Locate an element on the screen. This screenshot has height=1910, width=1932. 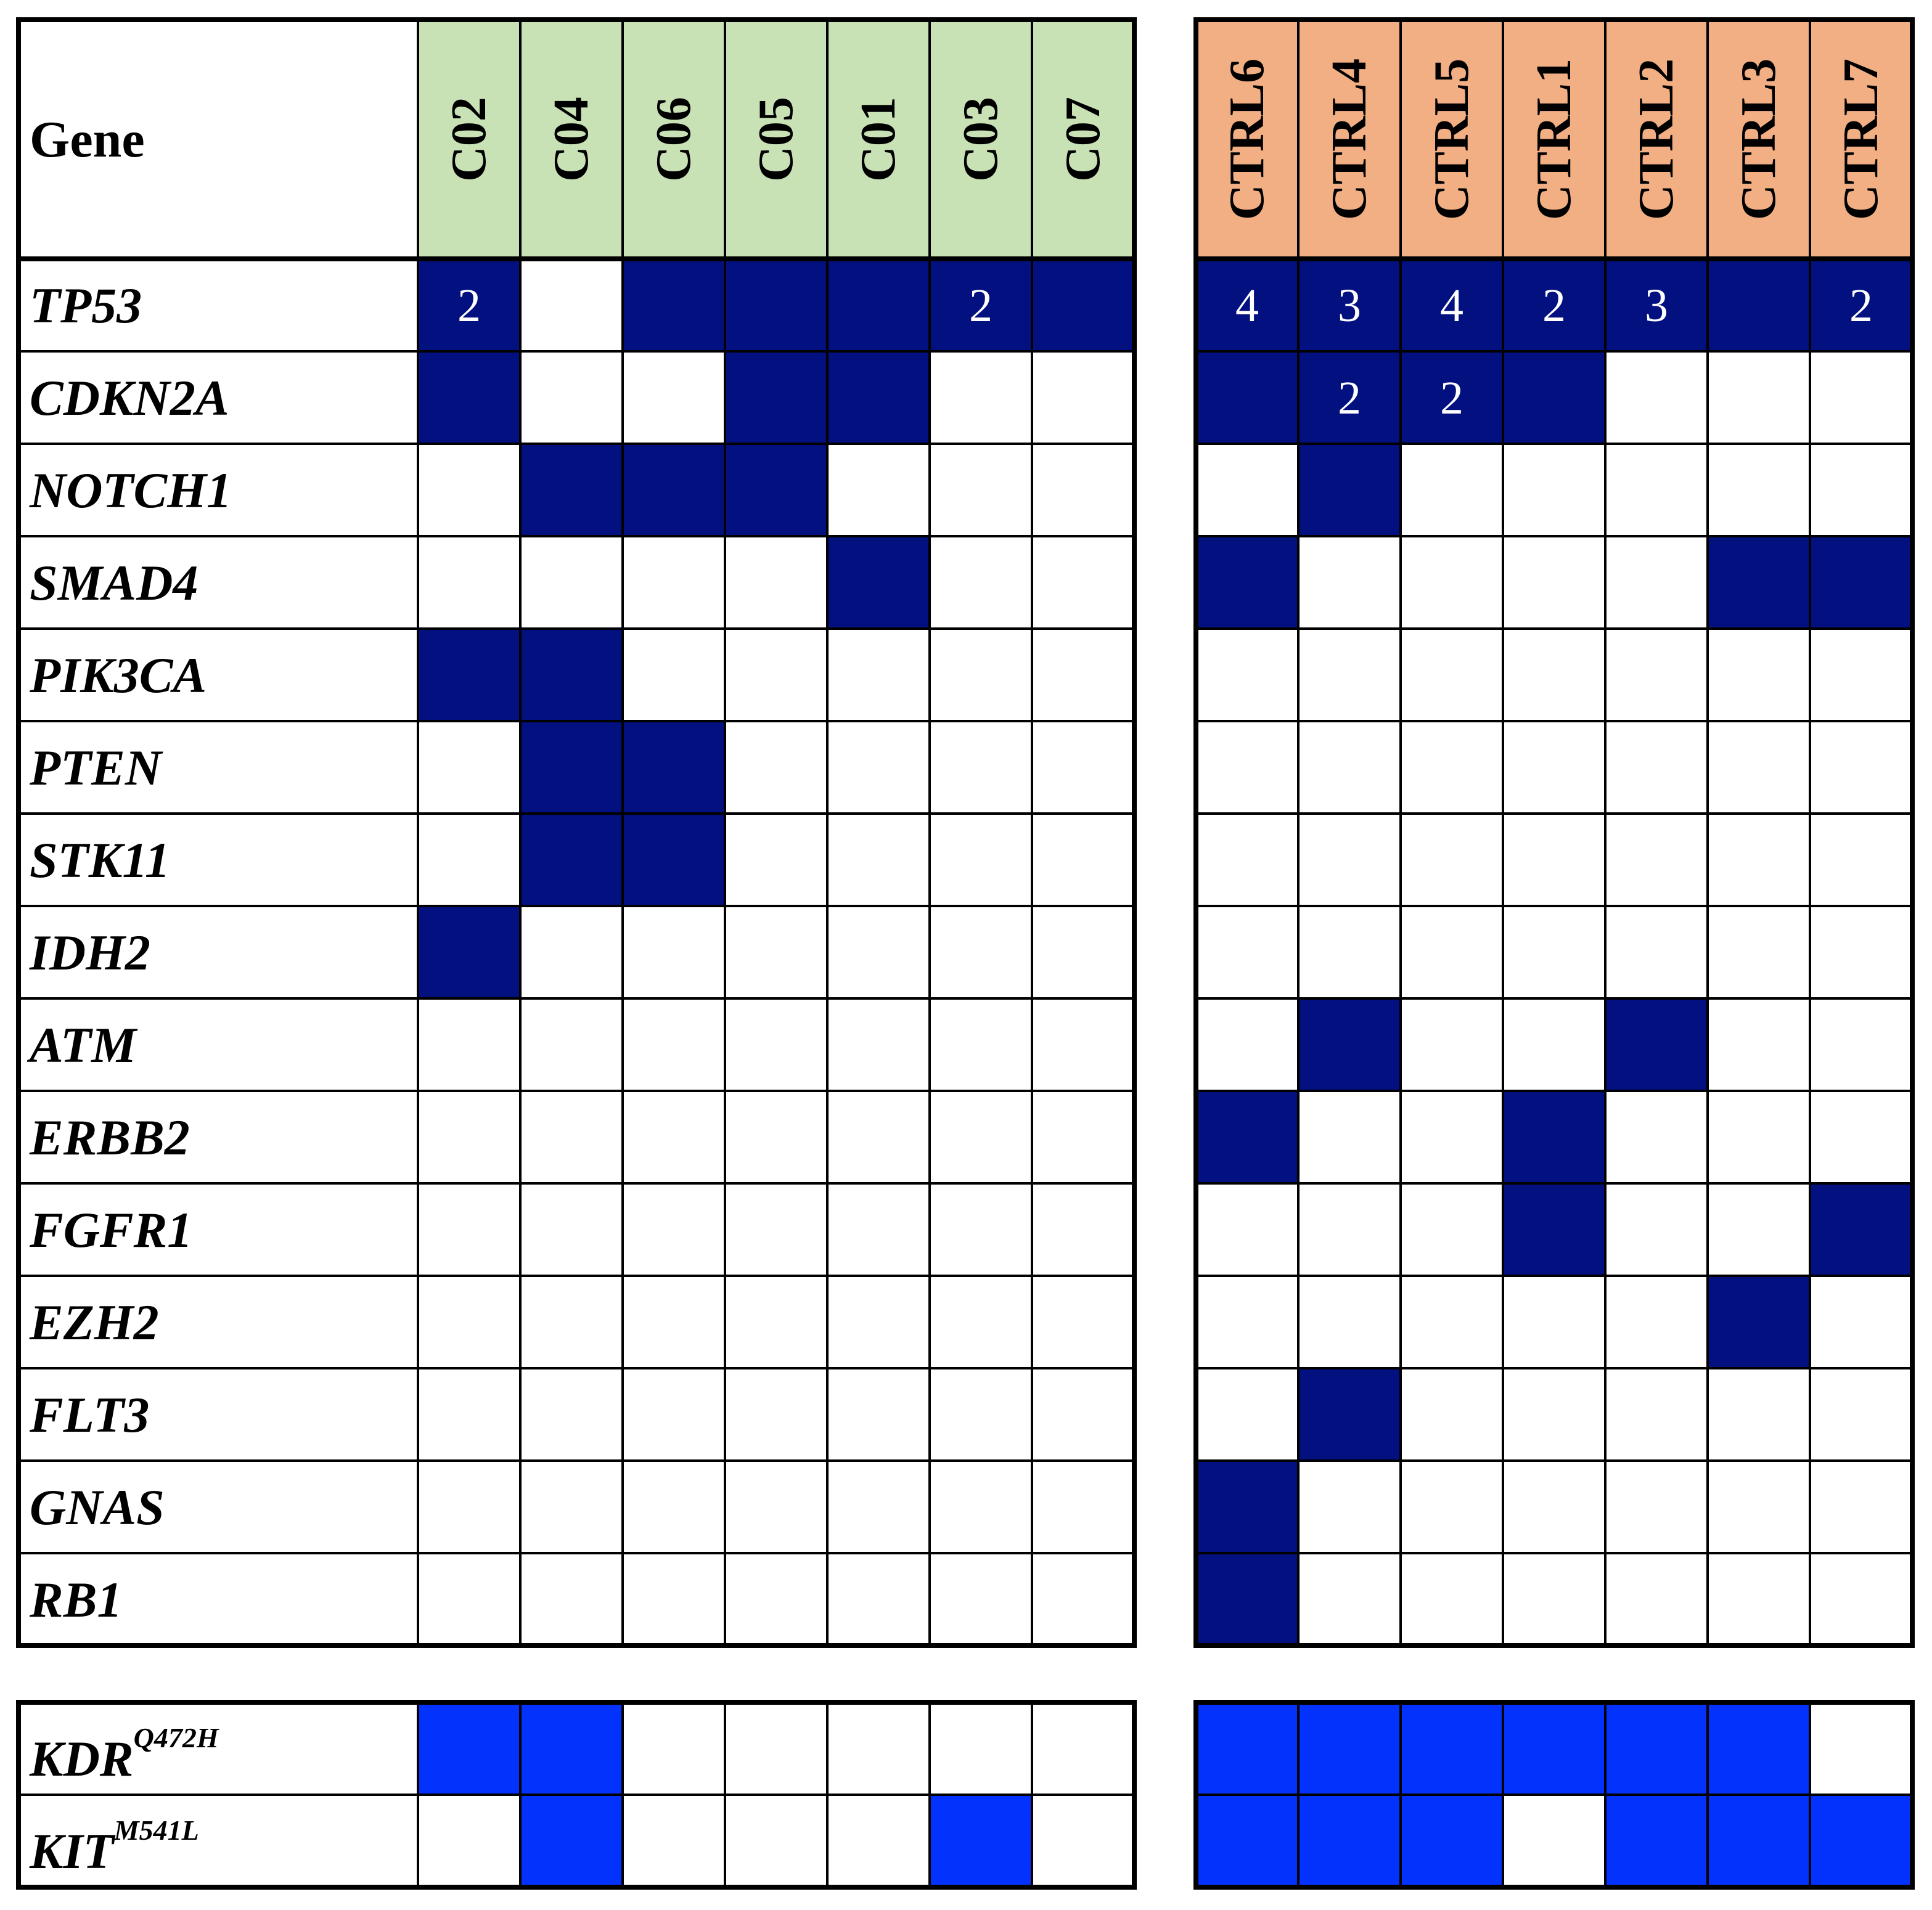
mutation-count-tp53-control-7: 2 is located at coordinates (1861, 306).